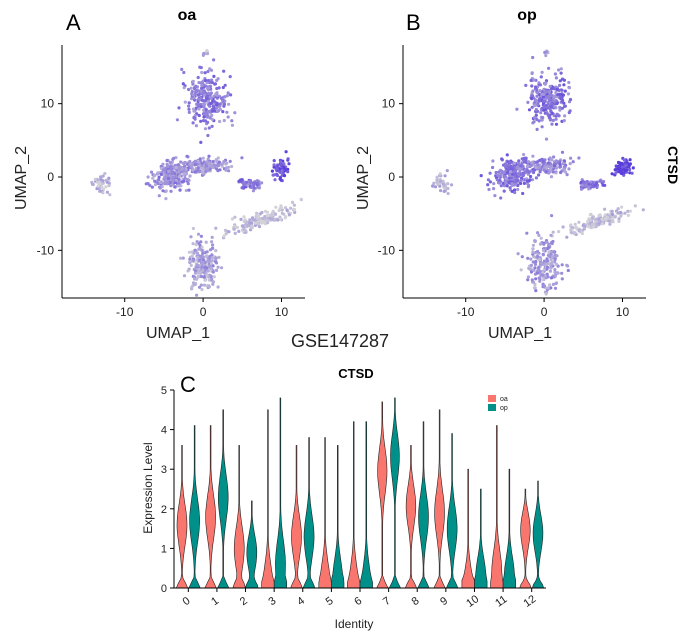  I want to click on umap-cluster-top-small, so click(205, 53).